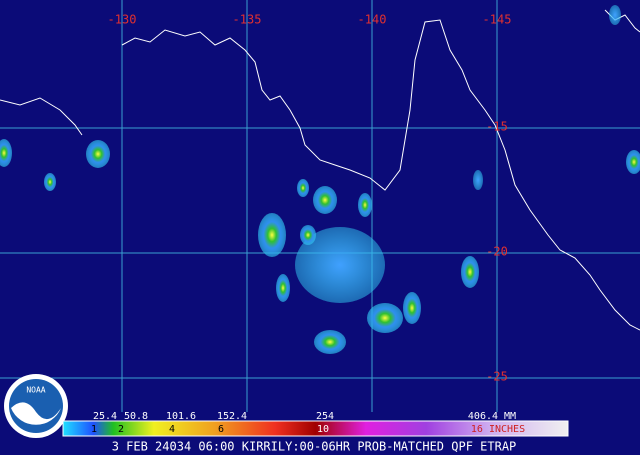 The image size is (640, 455). I want to click on mm-label: 406.4 MM, so click(492, 416).